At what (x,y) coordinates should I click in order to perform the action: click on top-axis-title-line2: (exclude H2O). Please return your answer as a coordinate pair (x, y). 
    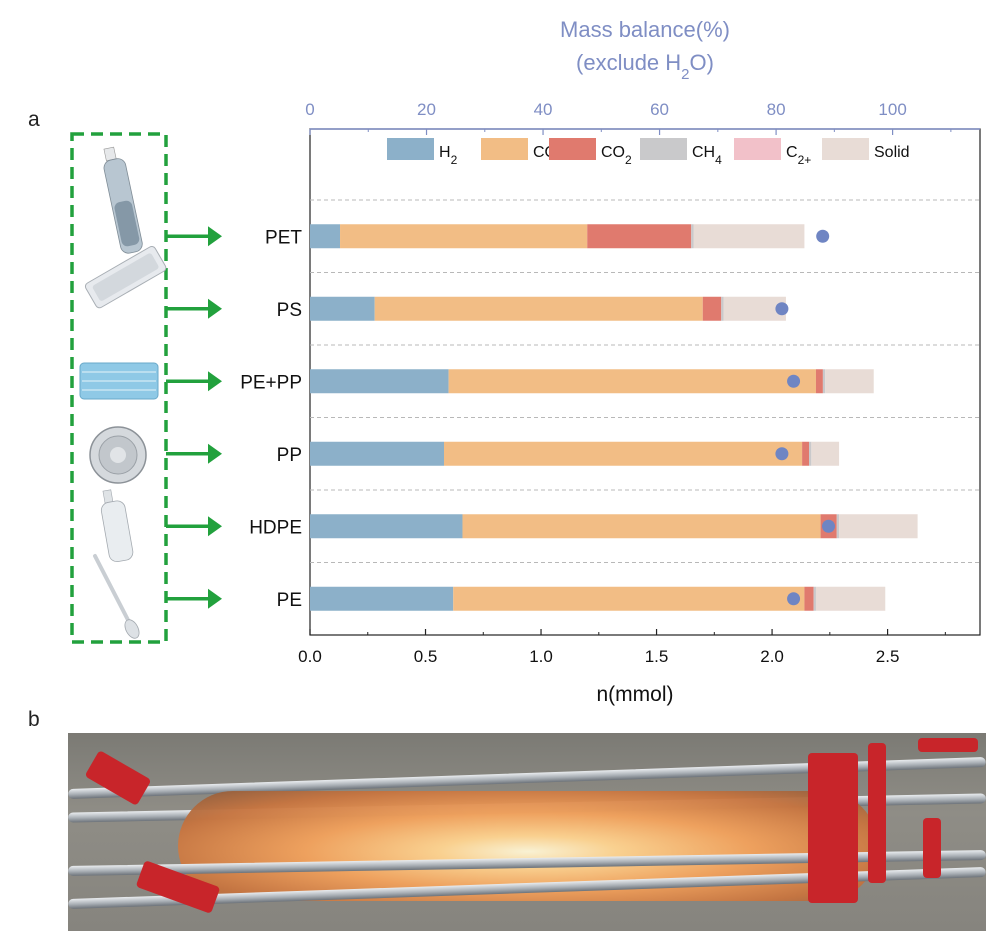
    Looking at the image, I should click on (645, 66).